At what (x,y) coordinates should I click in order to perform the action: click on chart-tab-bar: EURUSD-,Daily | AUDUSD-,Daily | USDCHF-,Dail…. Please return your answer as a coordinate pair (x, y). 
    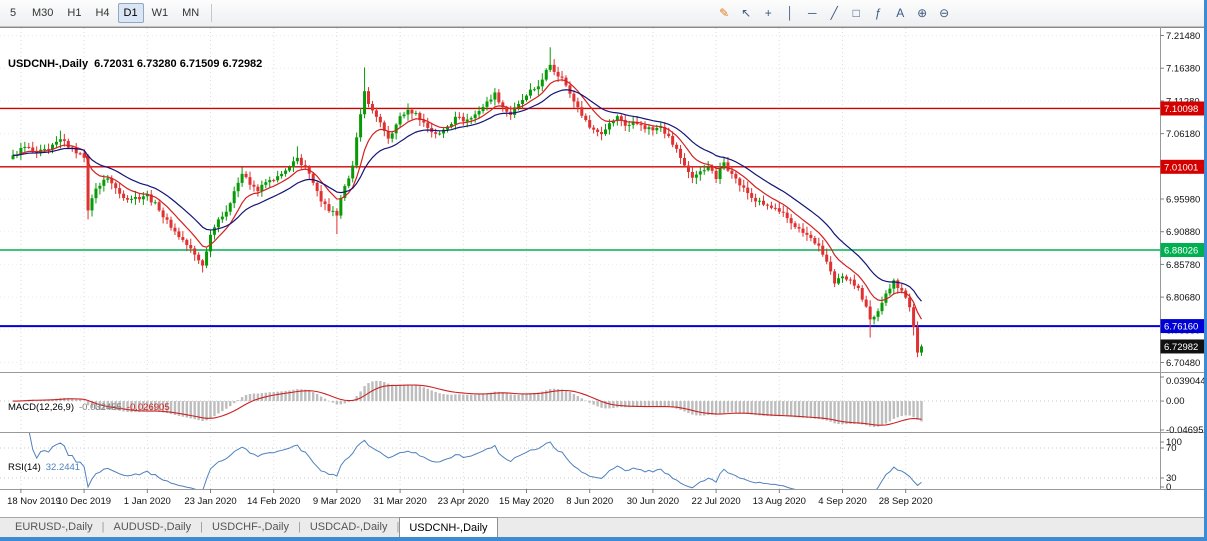
    Looking at the image, I should click on (603, 527).